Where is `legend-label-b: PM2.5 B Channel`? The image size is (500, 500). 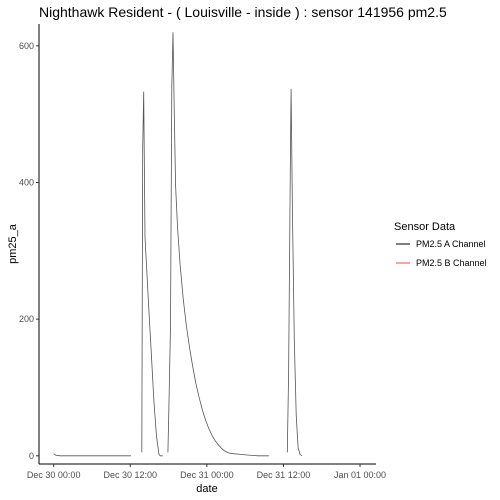 legend-label-b: PM2.5 B Channel is located at coordinates (451, 263).